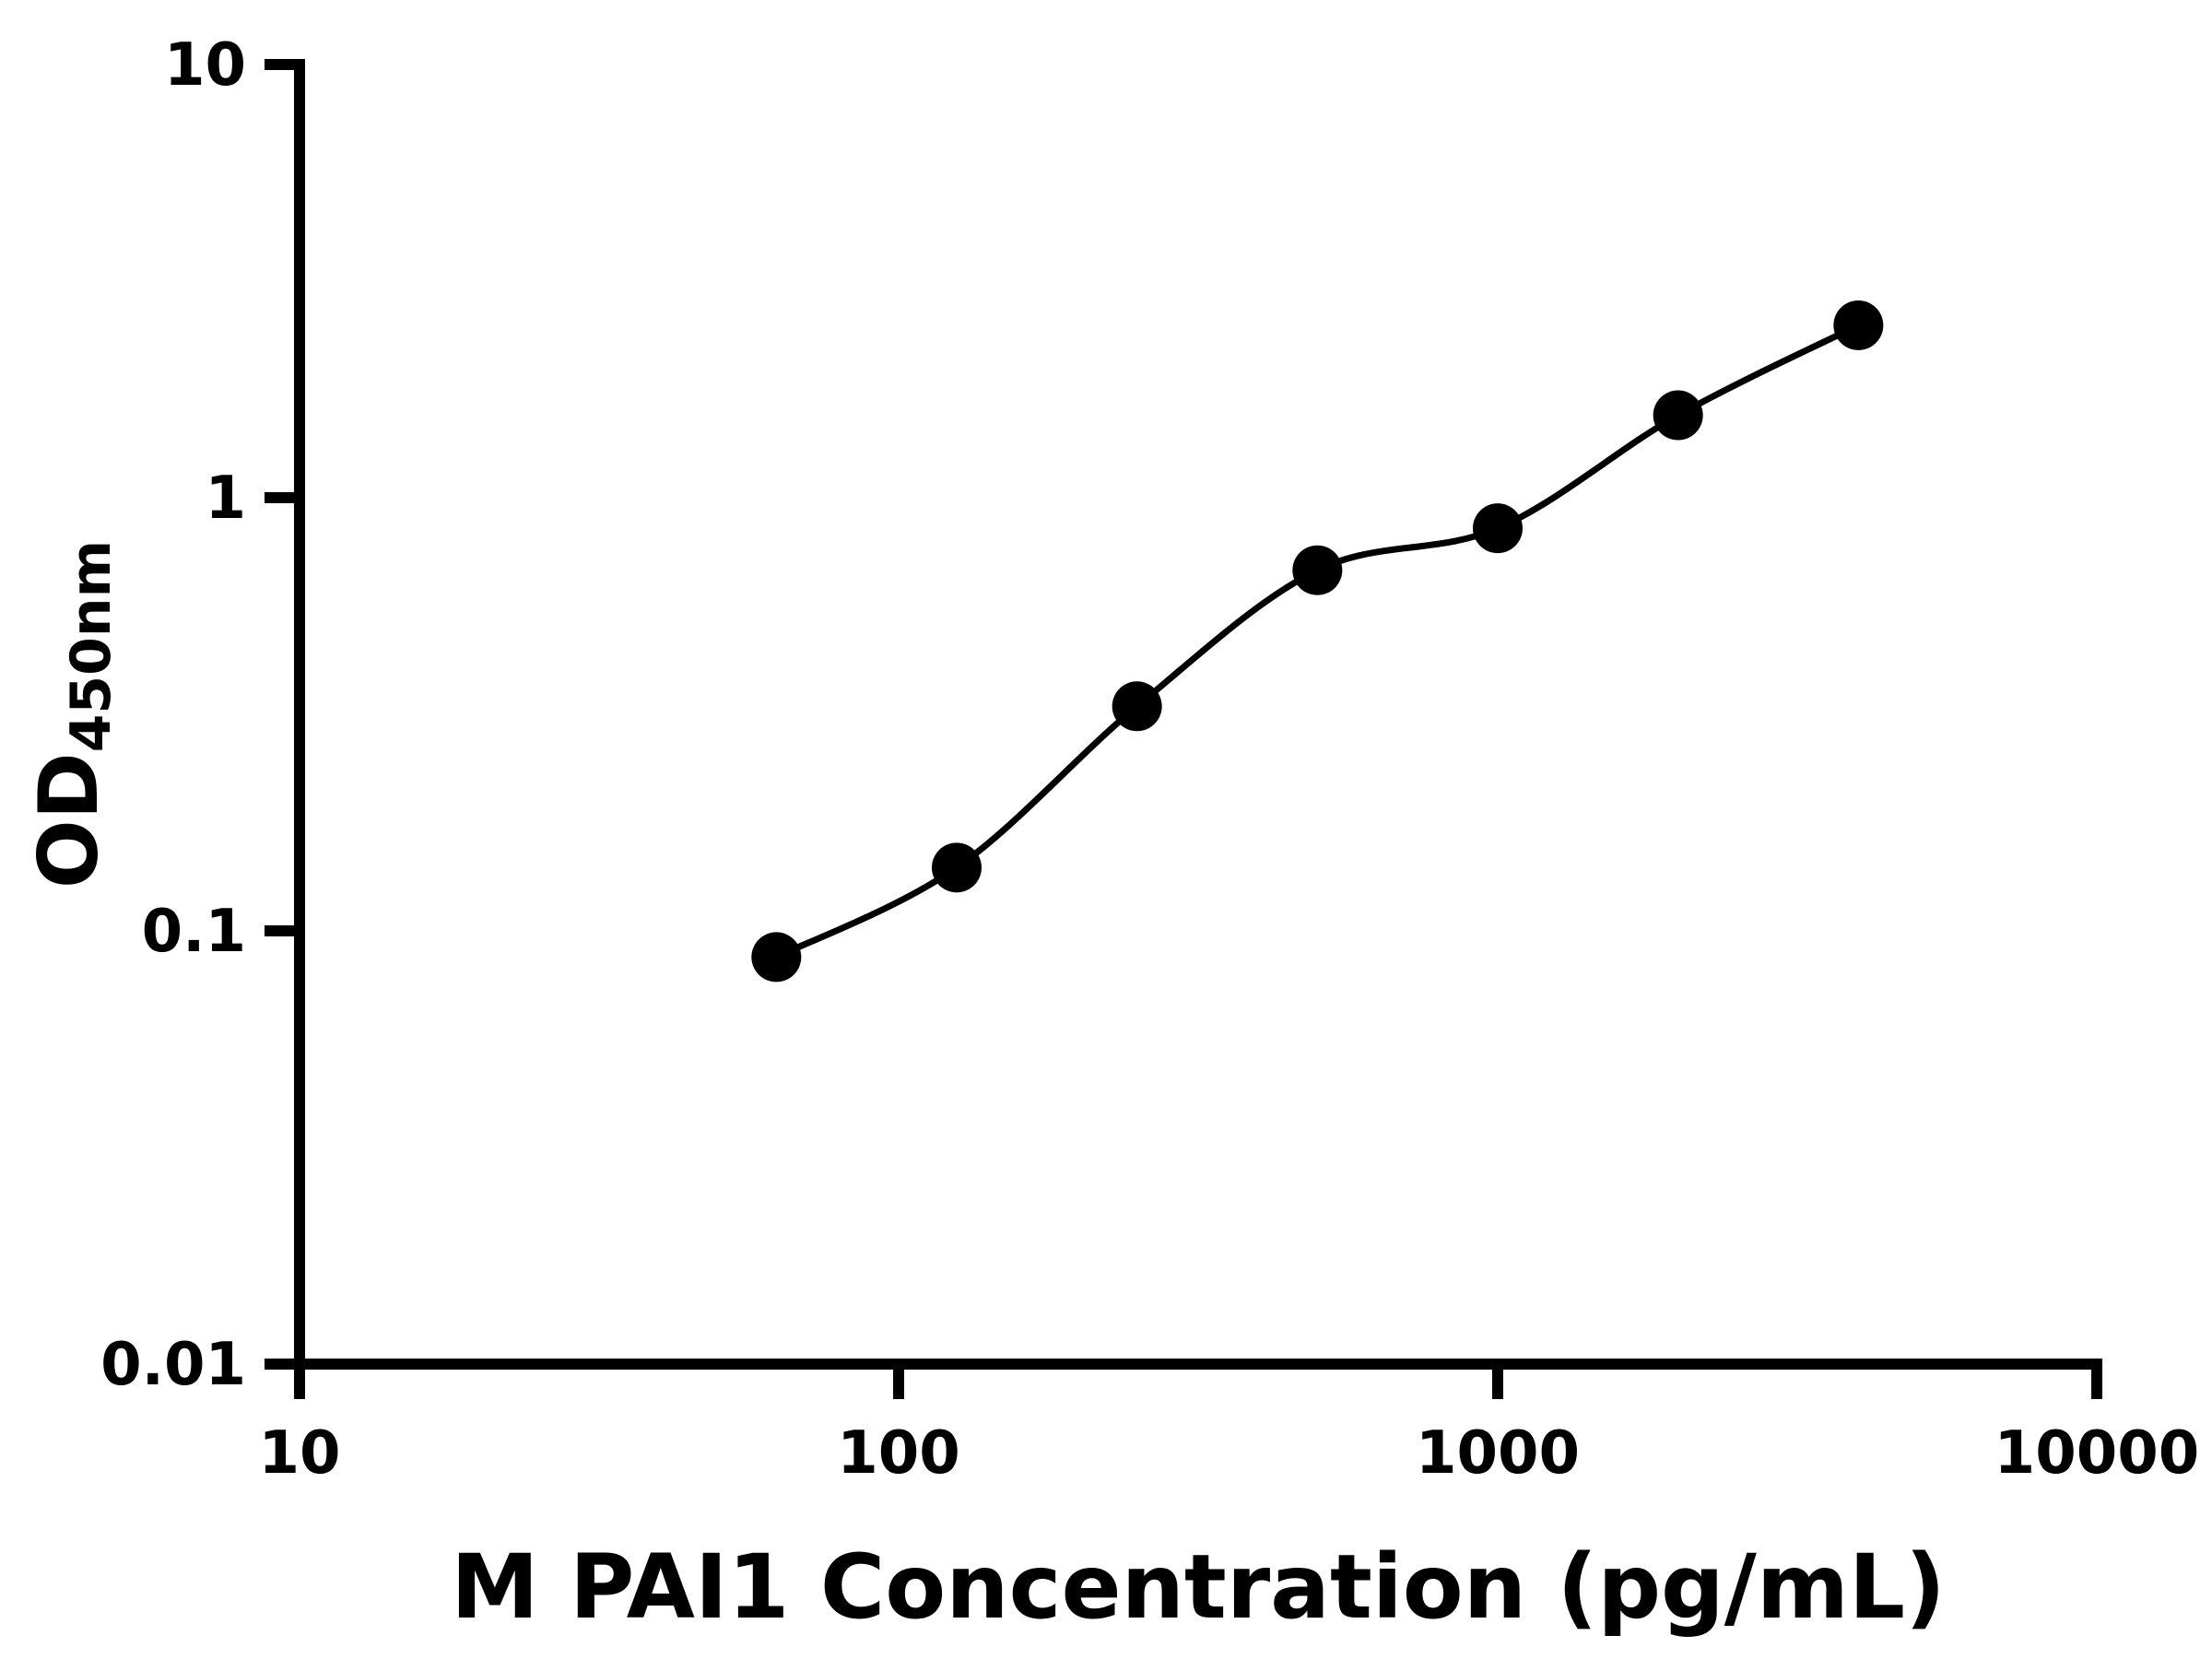 This screenshot has height=1659, width=2212. I want to click on y-axis-tick-label: 0.1, so click(194, 932).